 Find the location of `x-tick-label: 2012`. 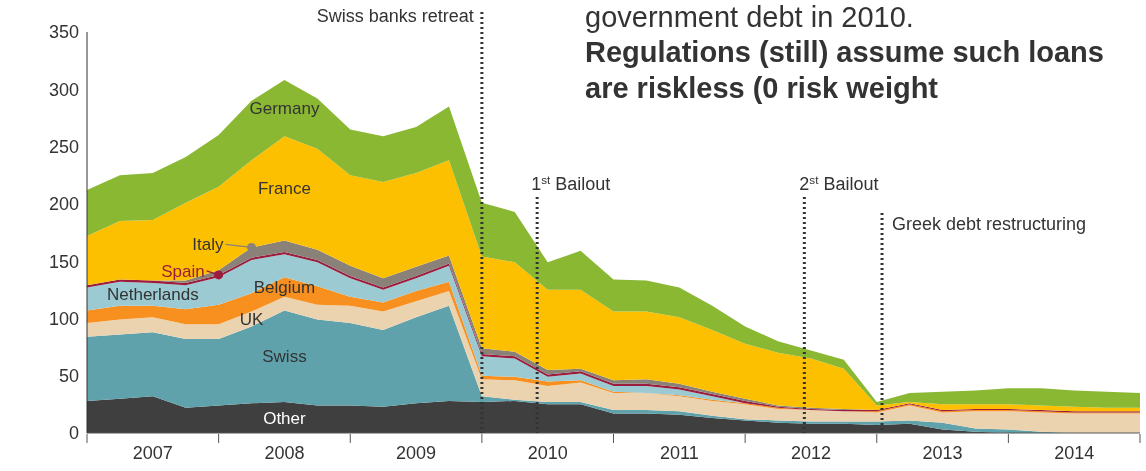

x-tick-label: 2012 is located at coordinates (810, 453).